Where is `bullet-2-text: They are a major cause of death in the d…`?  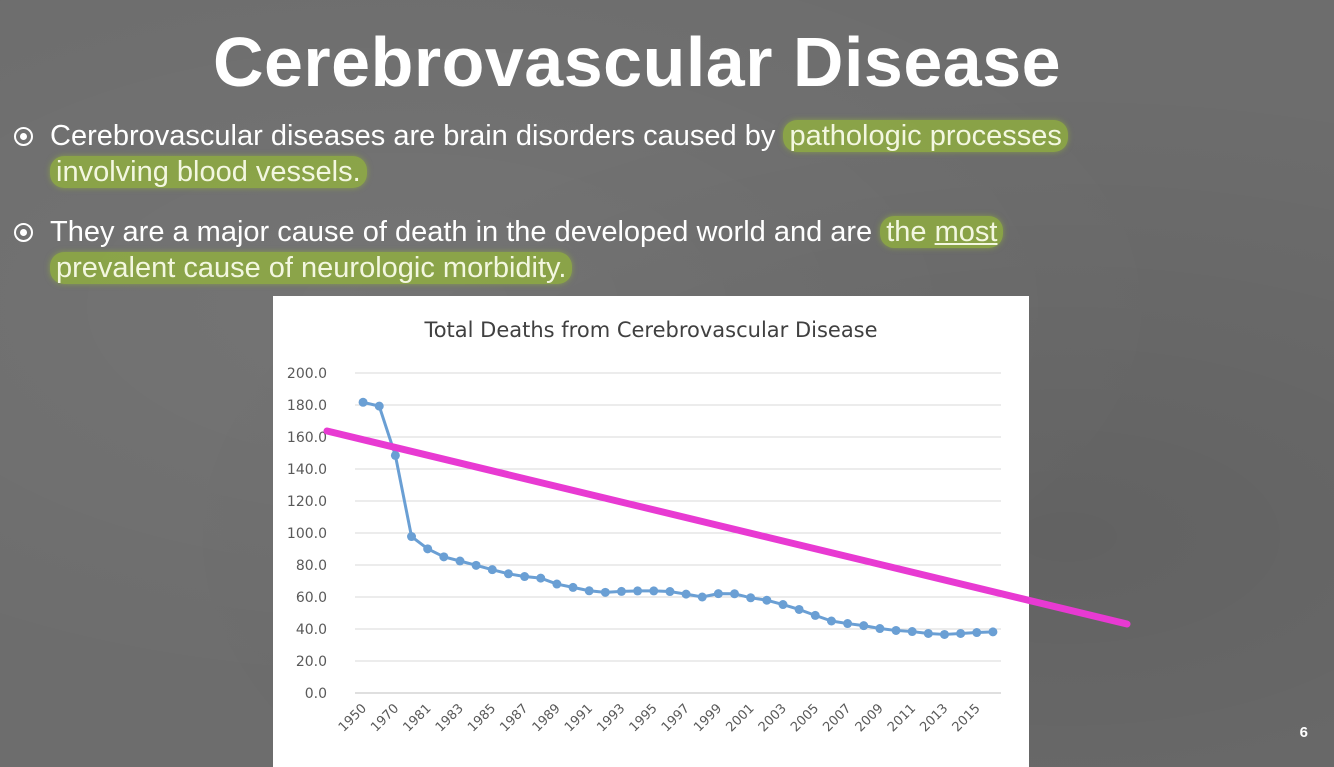 bullet-2-text: They are a major cause of death in the d… is located at coordinates (622, 250).